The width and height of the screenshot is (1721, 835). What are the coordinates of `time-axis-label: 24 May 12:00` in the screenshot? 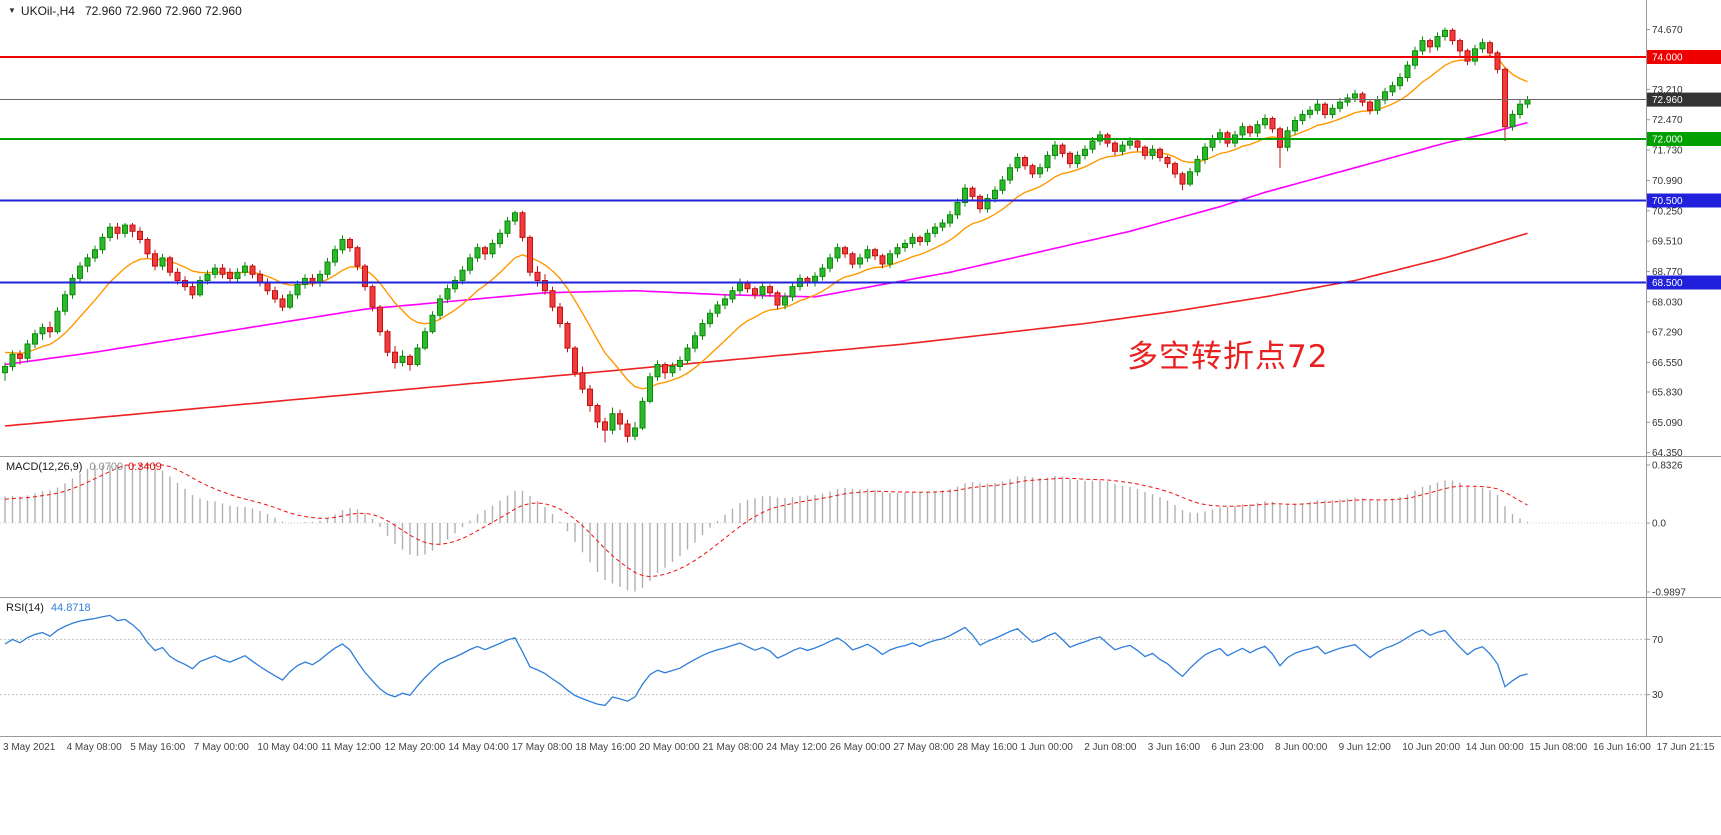 It's located at (796, 747).